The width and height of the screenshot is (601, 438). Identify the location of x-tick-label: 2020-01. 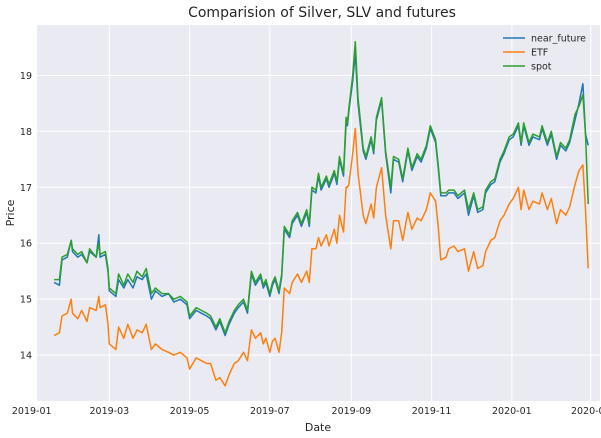
(512, 411).